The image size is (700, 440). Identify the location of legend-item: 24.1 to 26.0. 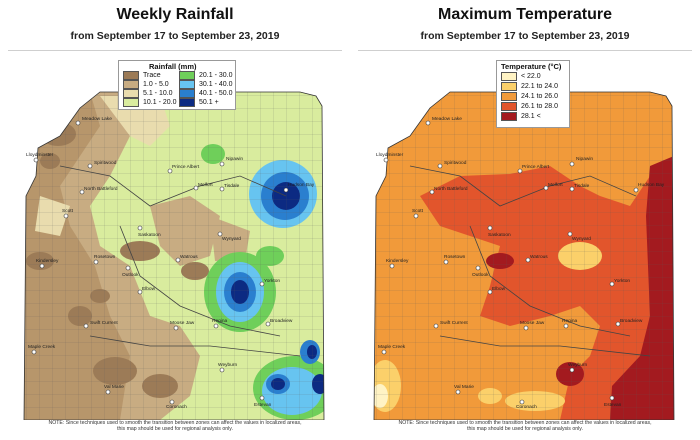
(529, 96).